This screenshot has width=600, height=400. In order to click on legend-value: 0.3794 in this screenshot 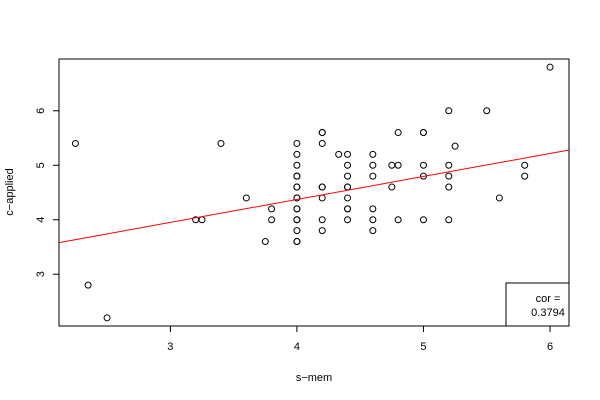, I will do `click(548, 313)`.